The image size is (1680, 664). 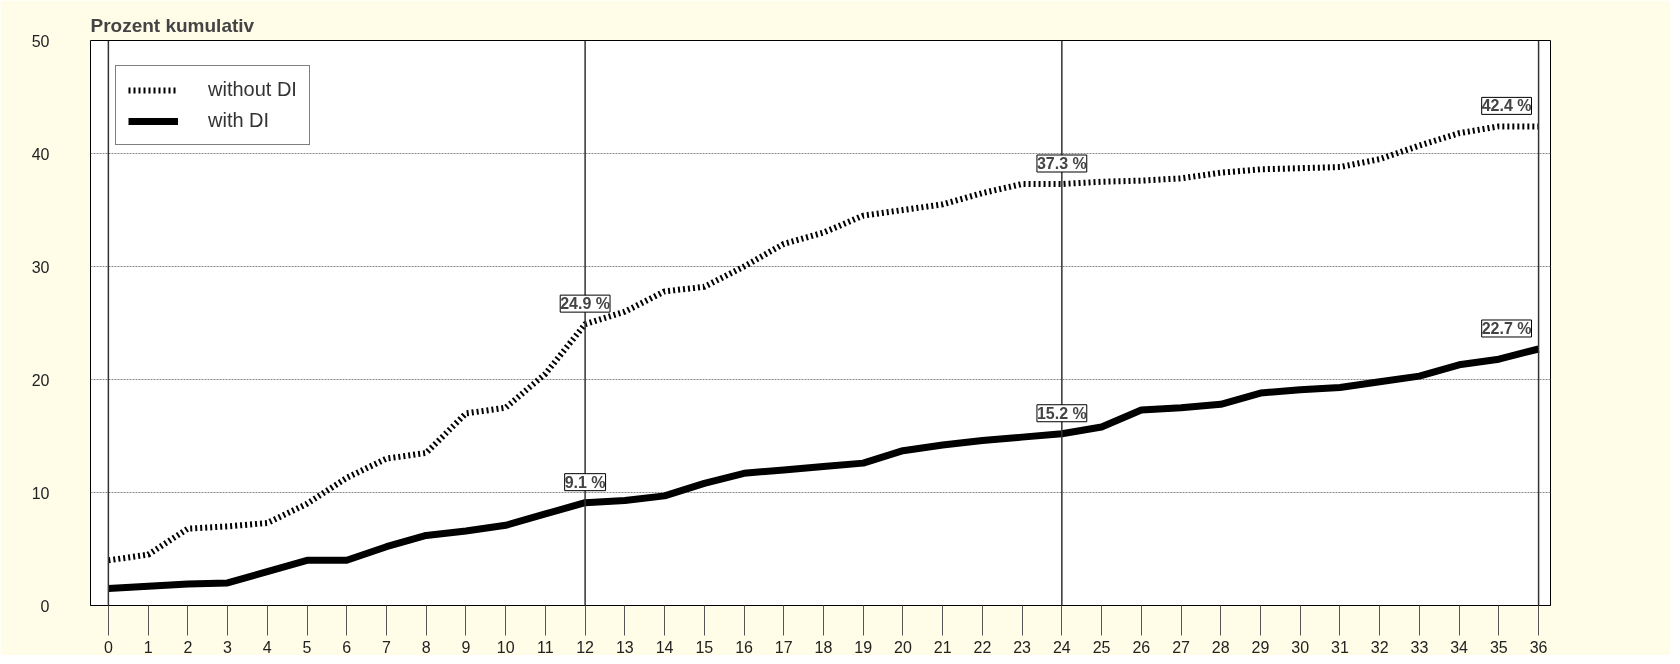 I want to click on x-tick-label: 34, so click(x=1459, y=647).